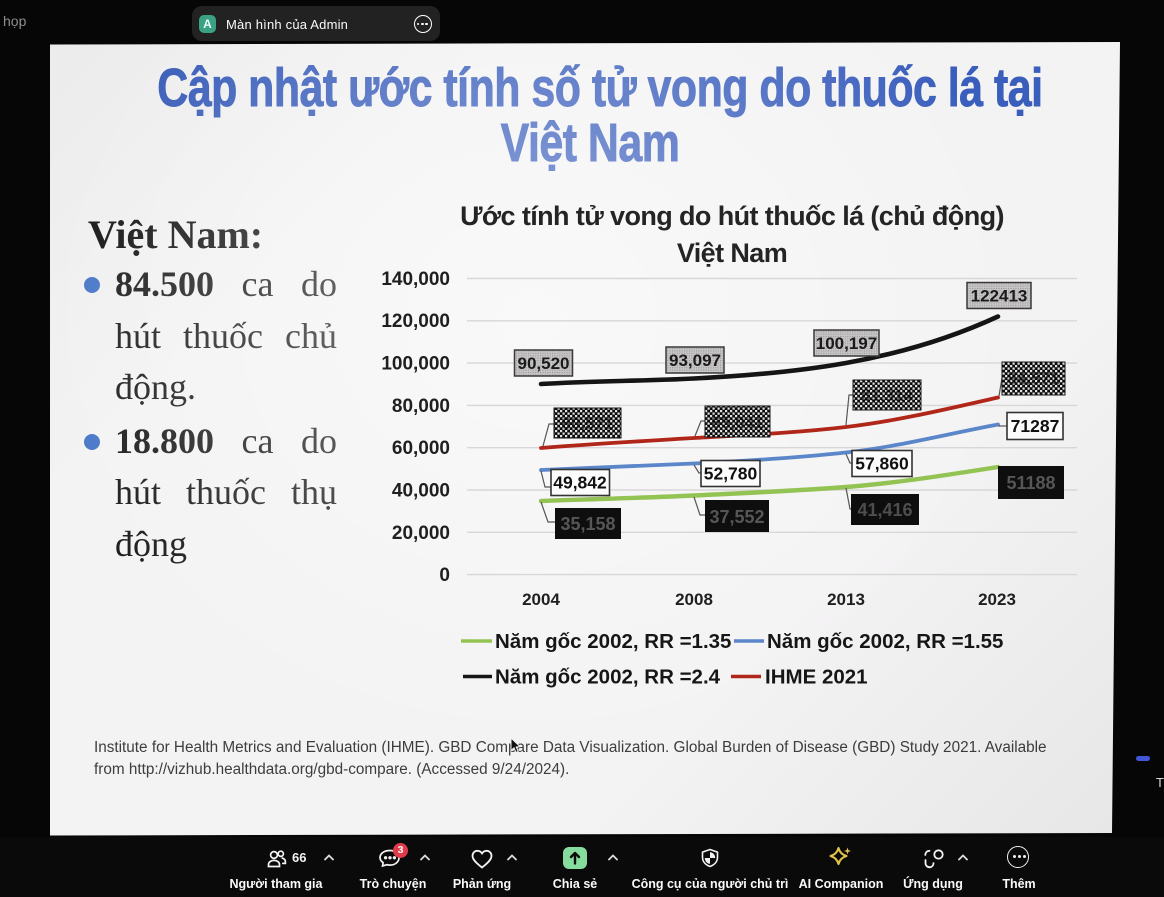  Describe the element at coordinates (444, 575) in the screenshot. I see `svg-text: 0` at that location.